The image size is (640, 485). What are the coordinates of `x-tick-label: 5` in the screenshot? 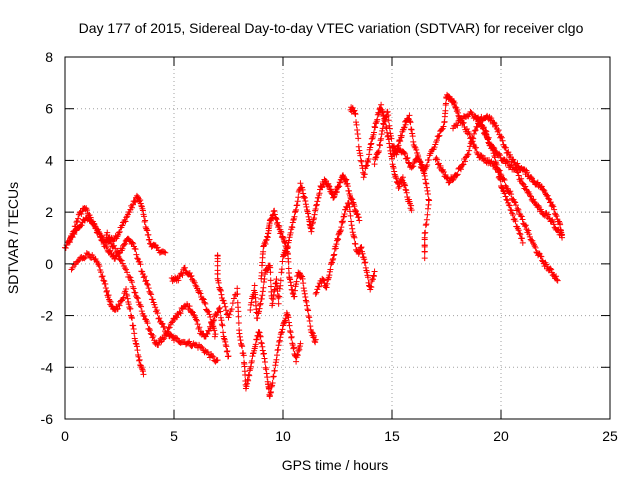 It's located at (174, 436).